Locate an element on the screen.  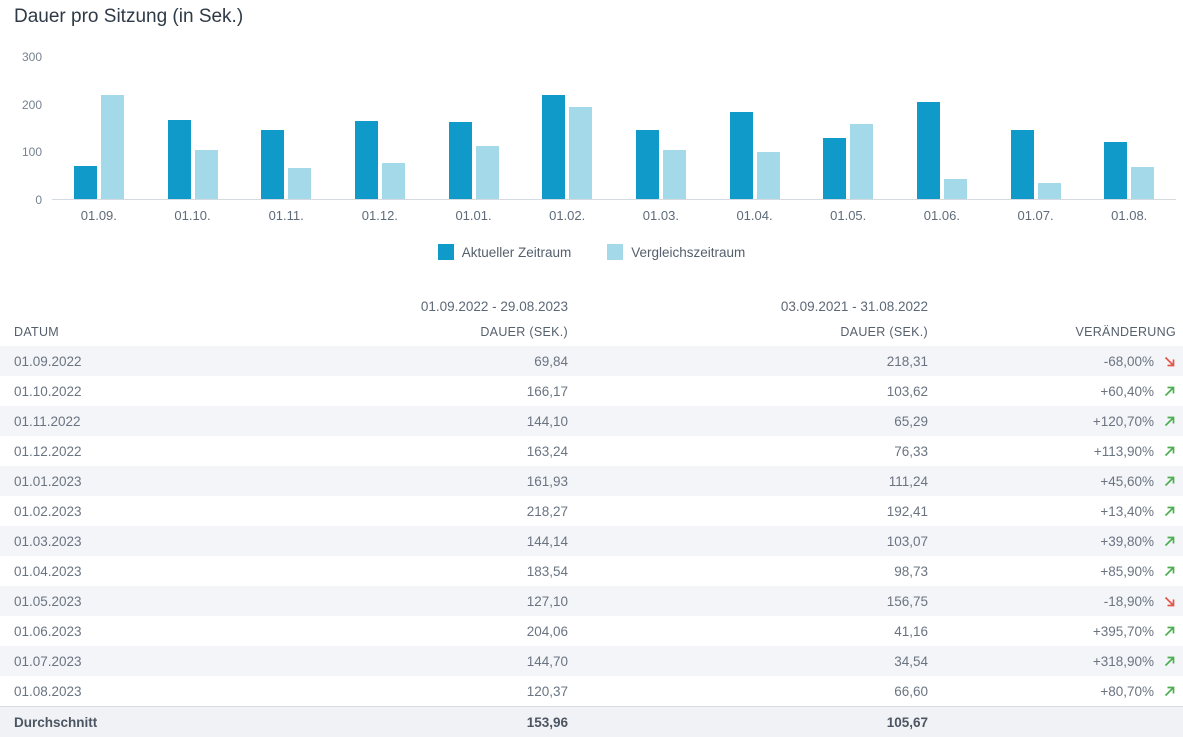
x-axis-label: 01.01. is located at coordinates (473, 215).